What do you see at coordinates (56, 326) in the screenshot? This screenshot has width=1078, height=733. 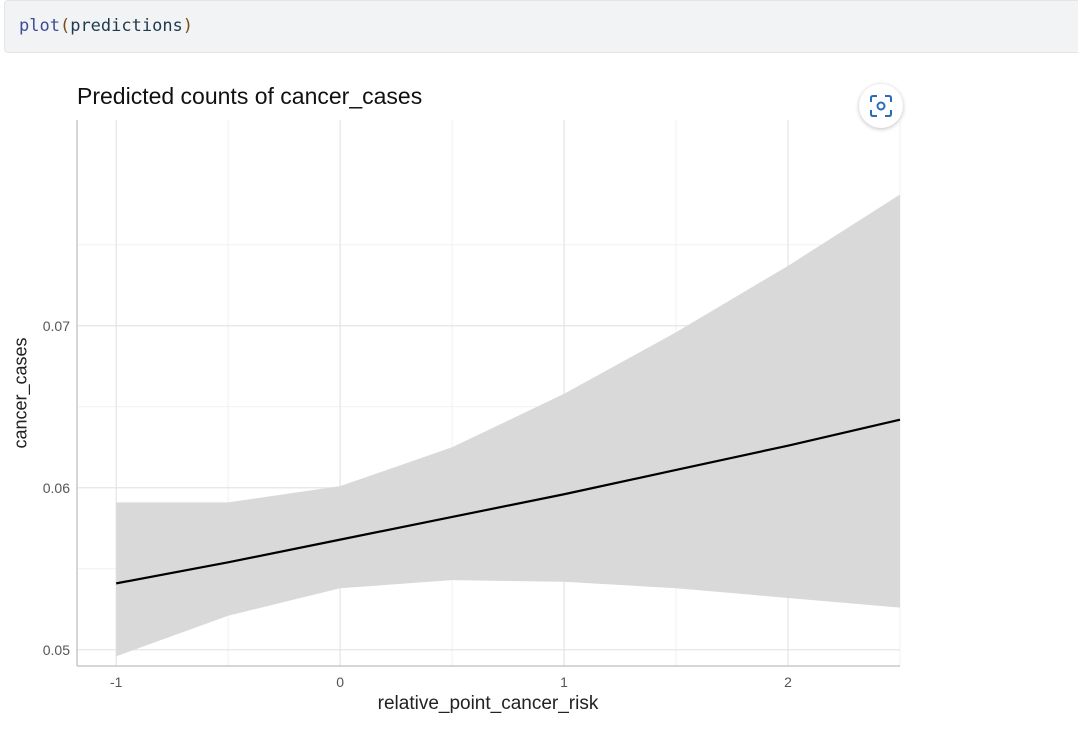 I see `y-tick-label: 0.07` at bounding box center [56, 326].